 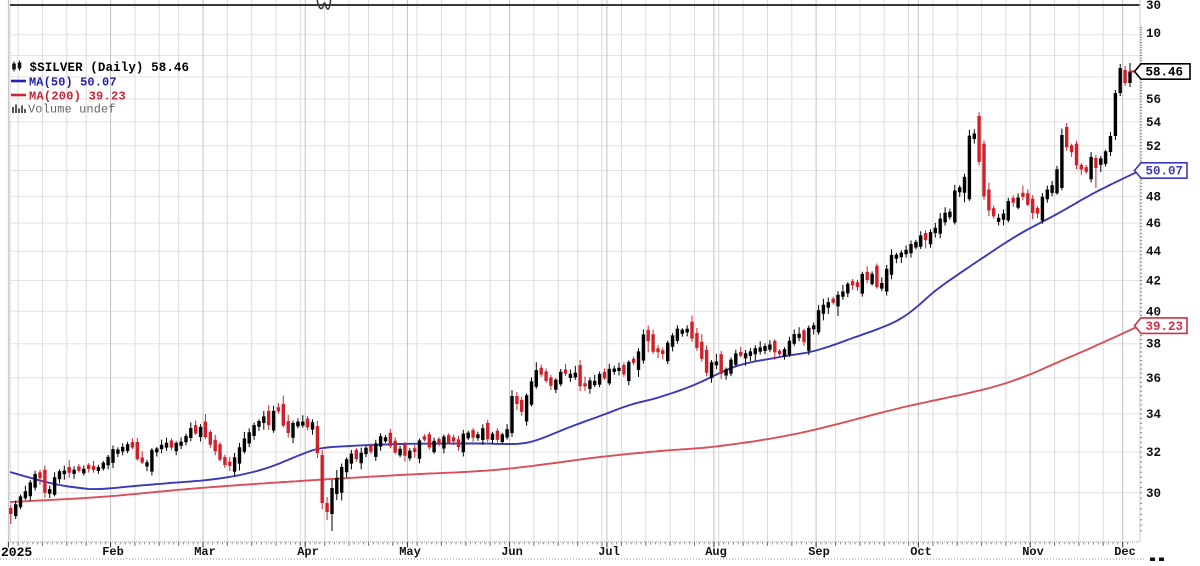 I want to click on svg-text: Nov, so click(x=1033, y=552).